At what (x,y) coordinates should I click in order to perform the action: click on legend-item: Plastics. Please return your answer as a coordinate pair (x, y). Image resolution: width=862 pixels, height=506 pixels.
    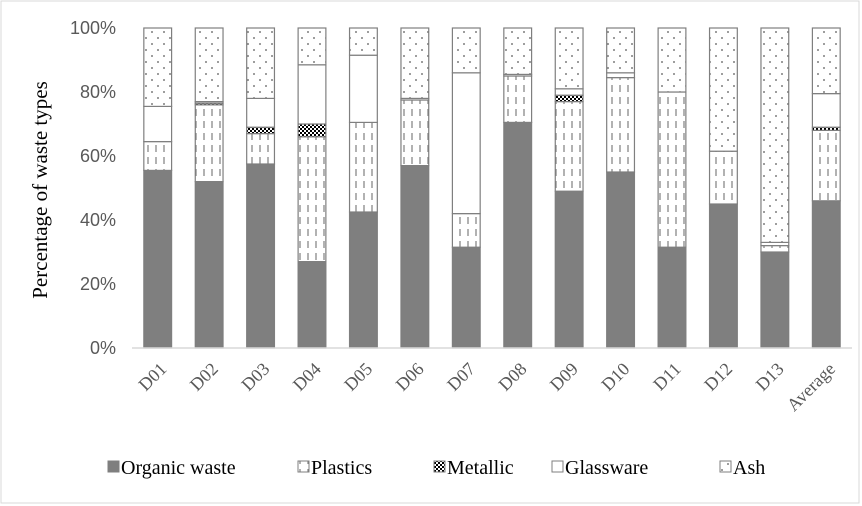
    Looking at the image, I should click on (334, 468).